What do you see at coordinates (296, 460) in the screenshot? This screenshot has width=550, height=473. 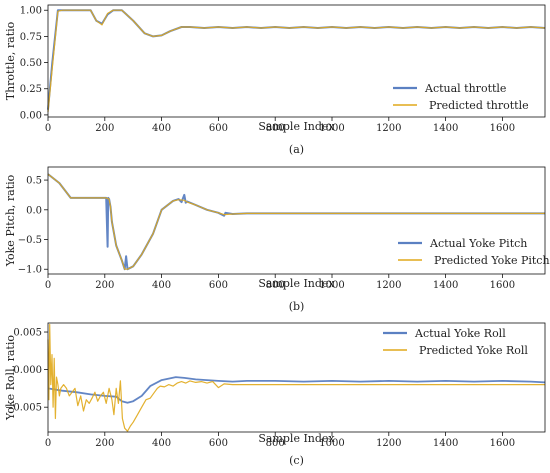 I see `panel-caption: (c)` at bounding box center [296, 460].